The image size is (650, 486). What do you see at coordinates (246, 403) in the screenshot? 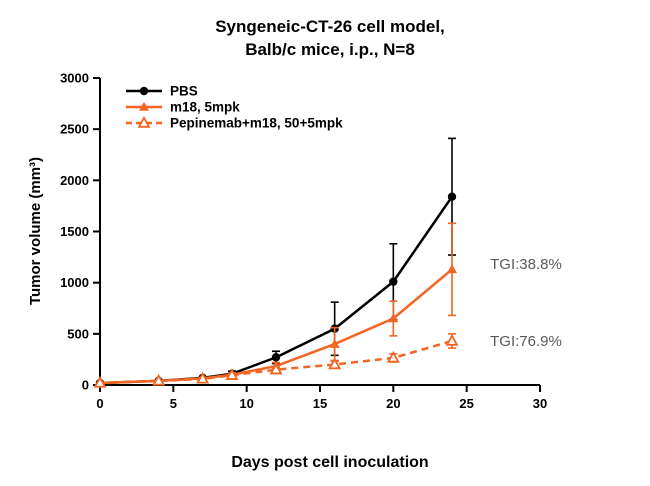
I see `x-tick-label: 10` at bounding box center [246, 403].